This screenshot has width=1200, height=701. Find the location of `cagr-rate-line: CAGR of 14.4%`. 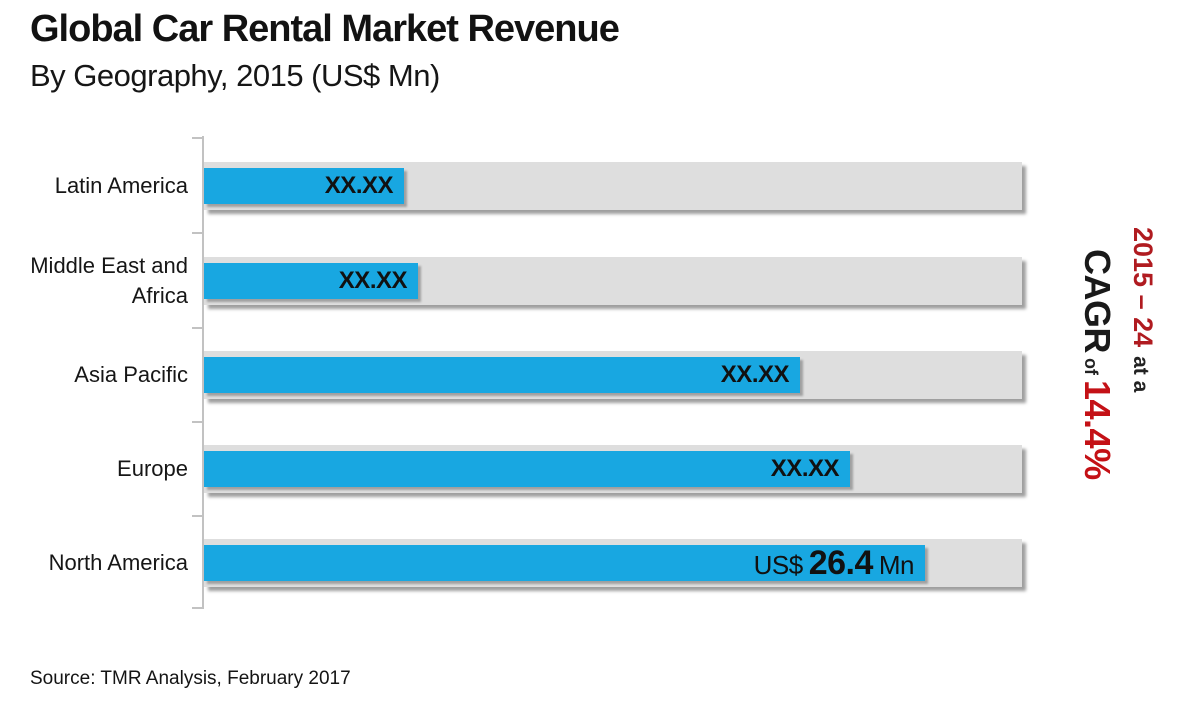

cagr-rate-line: CAGR of 14.4% is located at coordinates (1094, 382).